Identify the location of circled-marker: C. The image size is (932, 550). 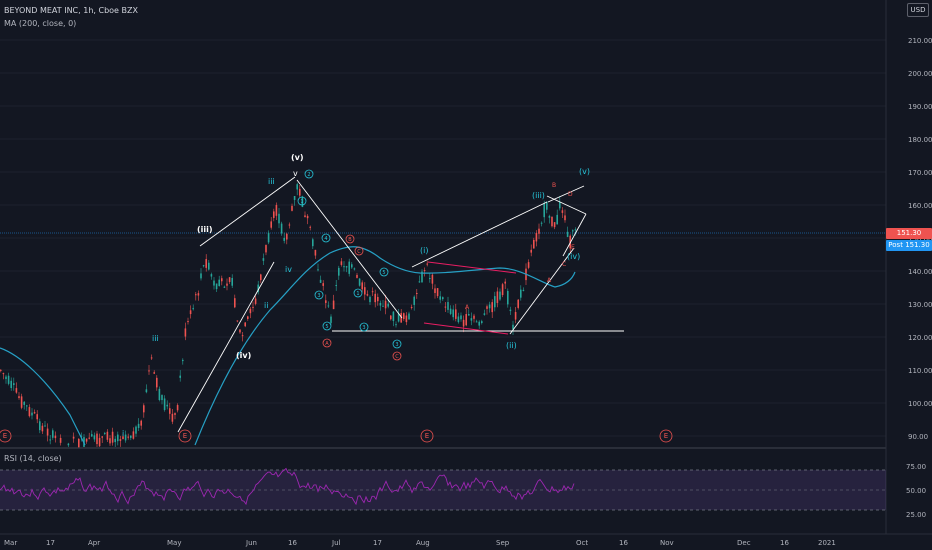
(359, 251).